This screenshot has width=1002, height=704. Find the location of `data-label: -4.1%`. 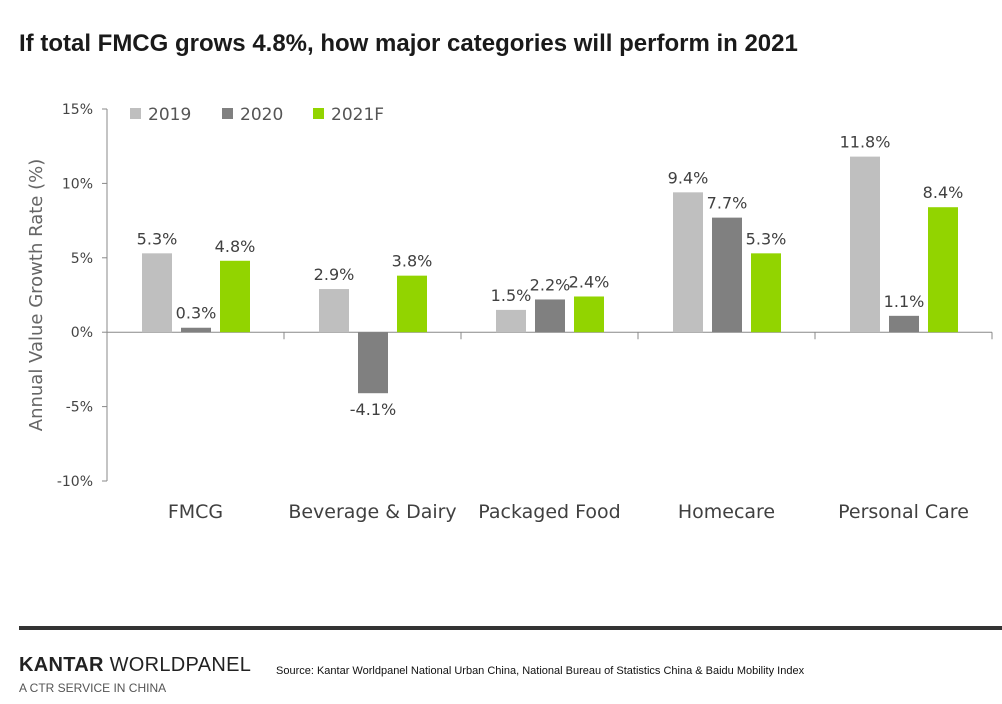

data-label: -4.1% is located at coordinates (373, 409).